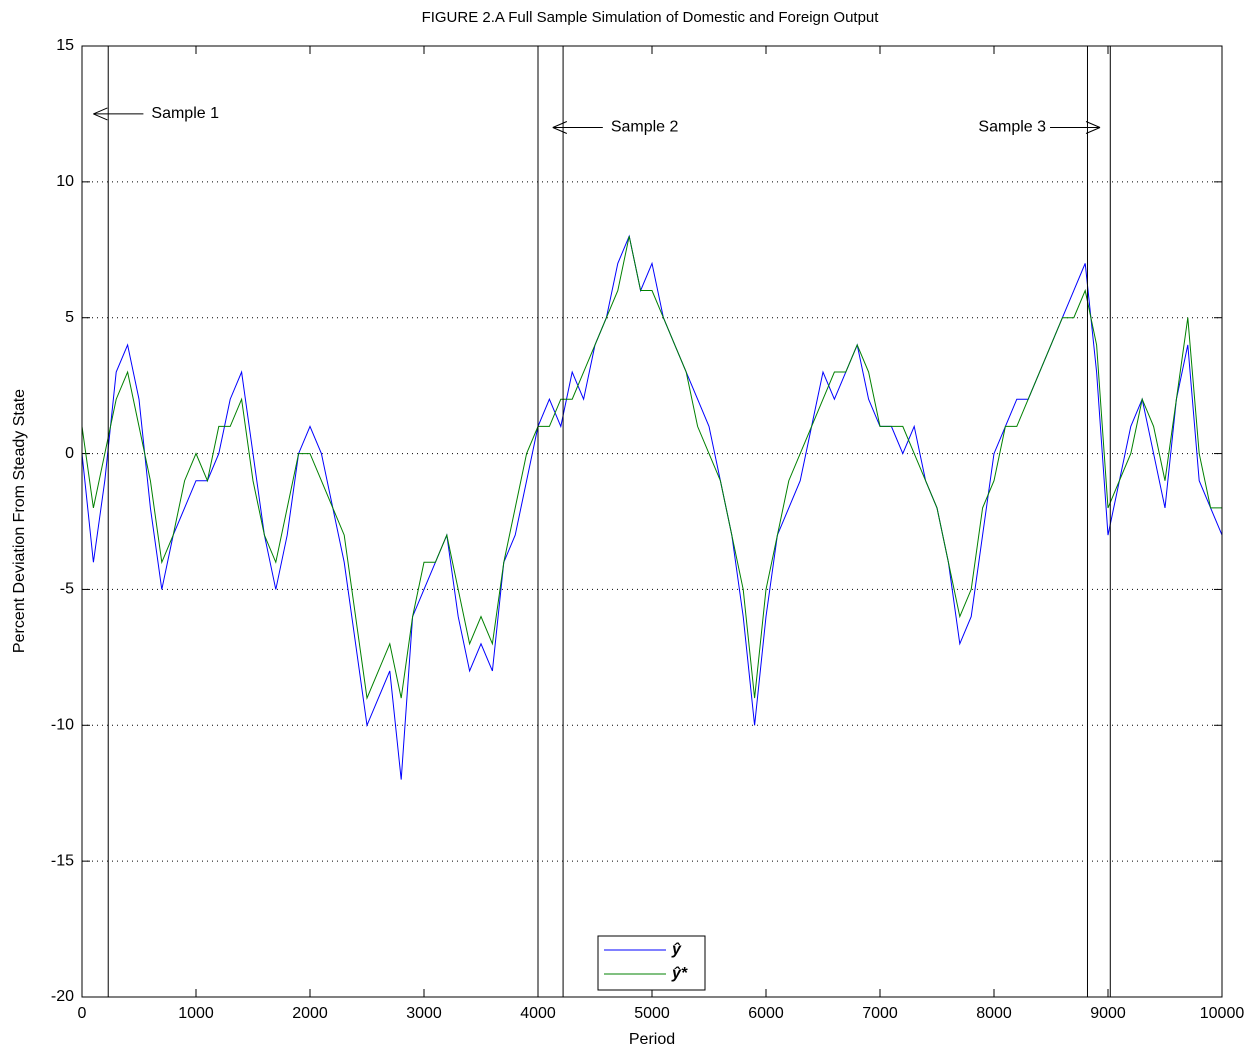 This screenshot has width=1248, height=1056. I want to click on y-axis-label: Percent Deviation From Steady State, so click(19, 521).